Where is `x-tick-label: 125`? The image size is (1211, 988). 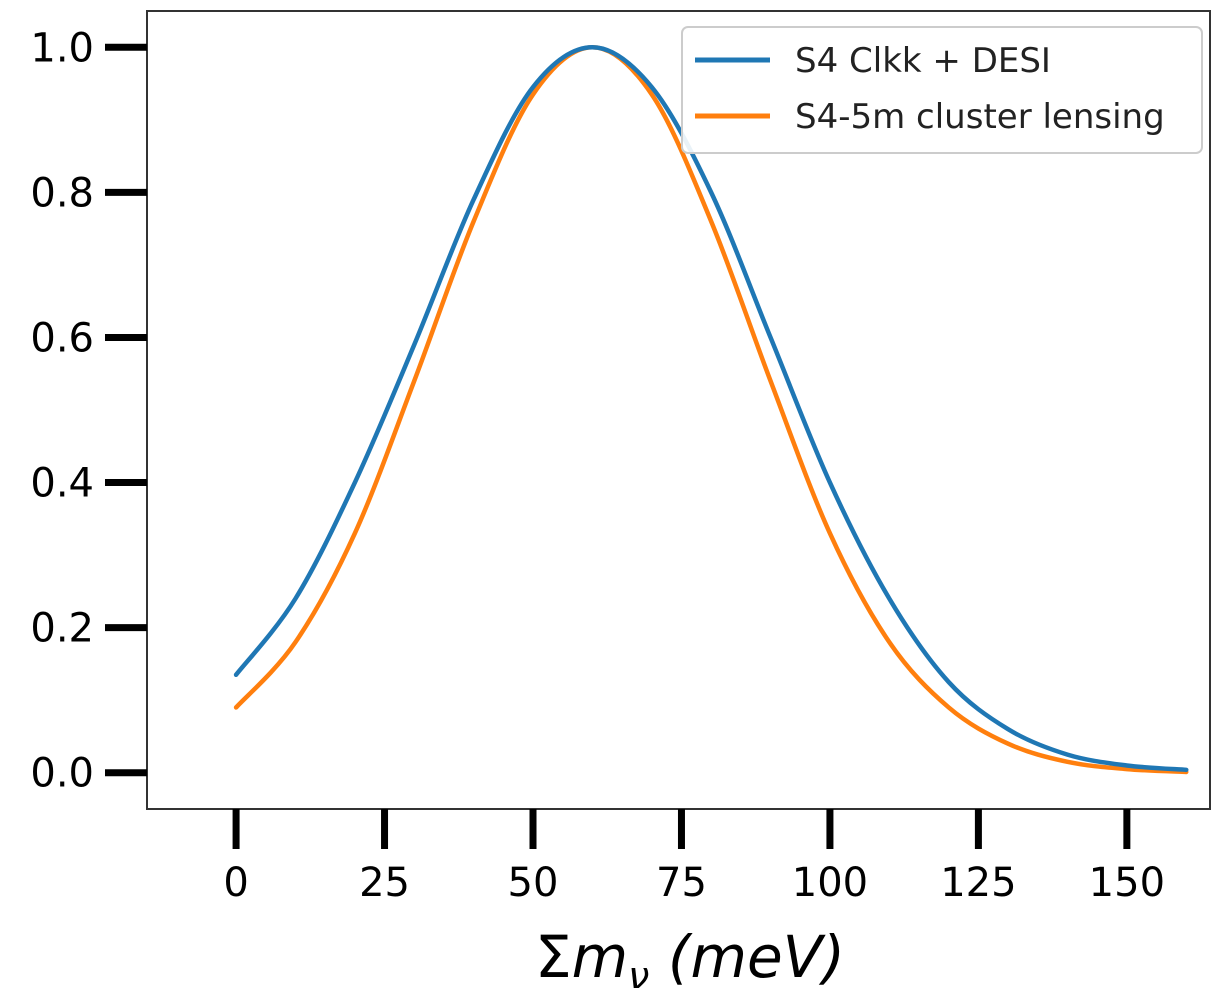 x-tick-label: 125 is located at coordinates (978, 883).